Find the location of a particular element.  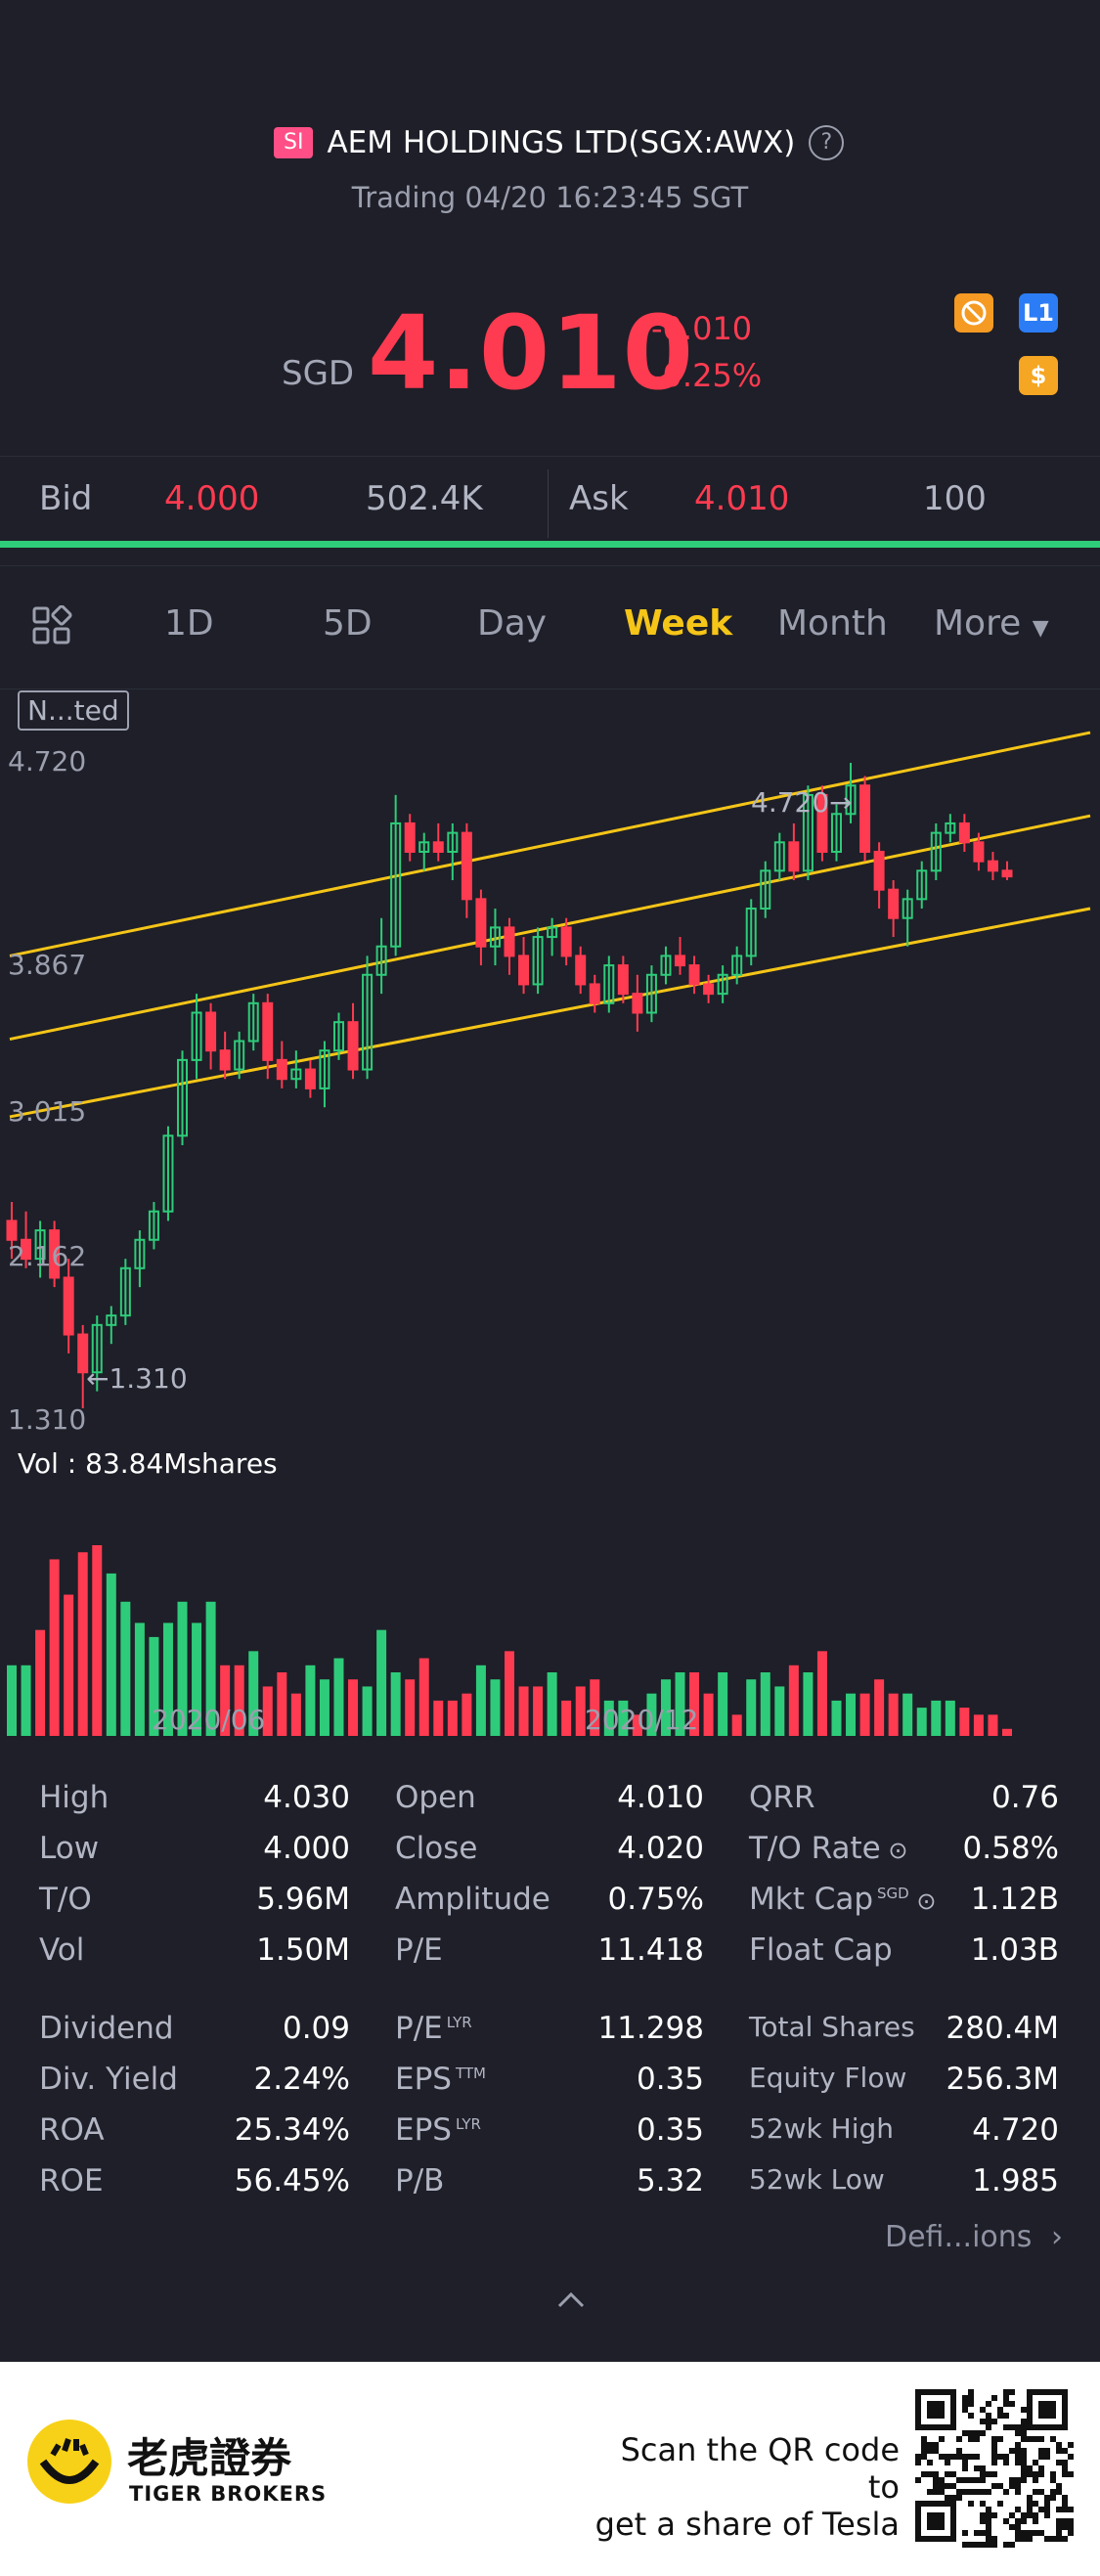

tab-day: Day is located at coordinates (512, 623).